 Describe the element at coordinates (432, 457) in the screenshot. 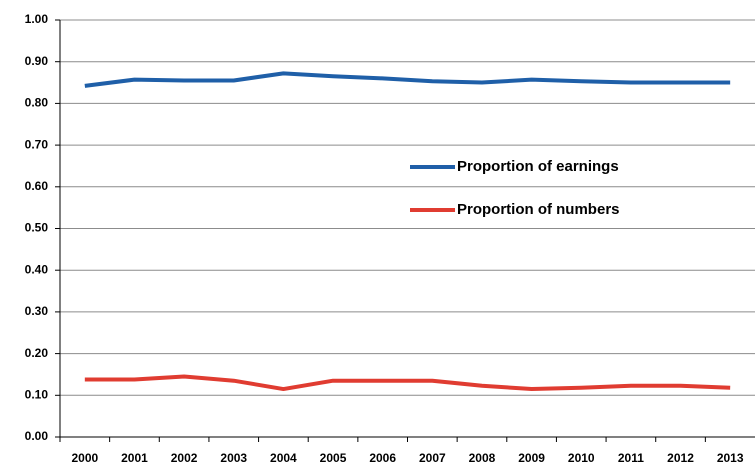

I see `x-tick-label: 2007` at that location.